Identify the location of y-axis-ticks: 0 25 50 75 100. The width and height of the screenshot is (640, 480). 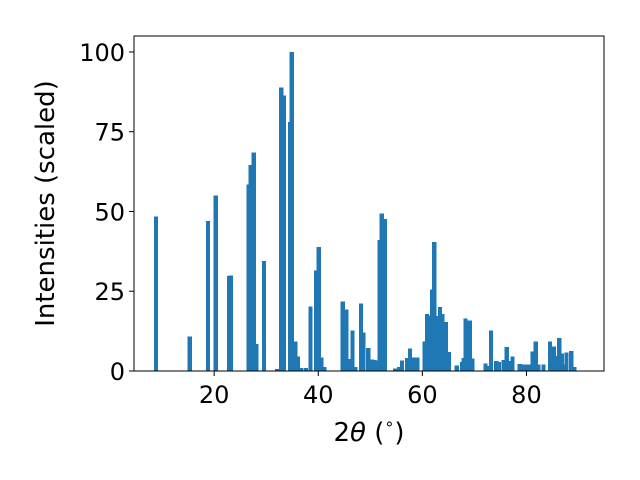
(106, 212).